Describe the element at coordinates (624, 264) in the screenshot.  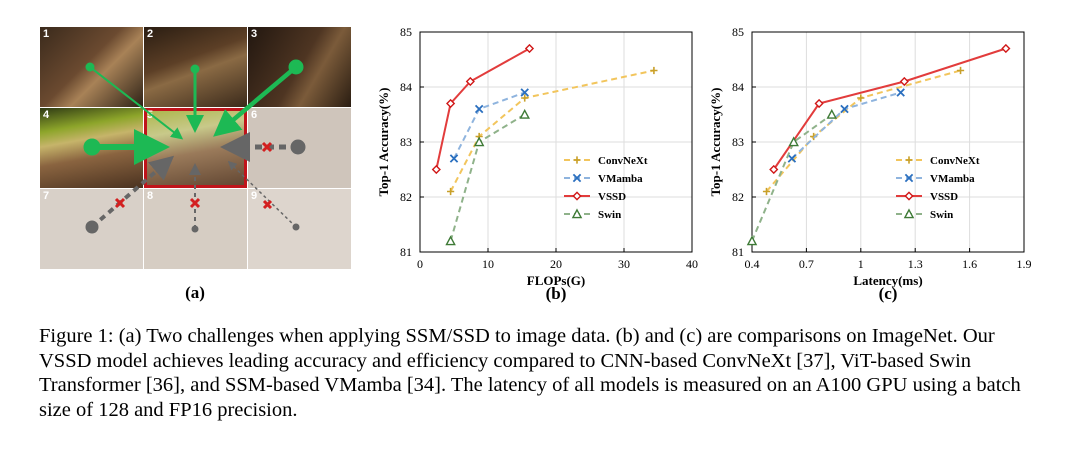
I see `x-tick-label: 30` at that location.